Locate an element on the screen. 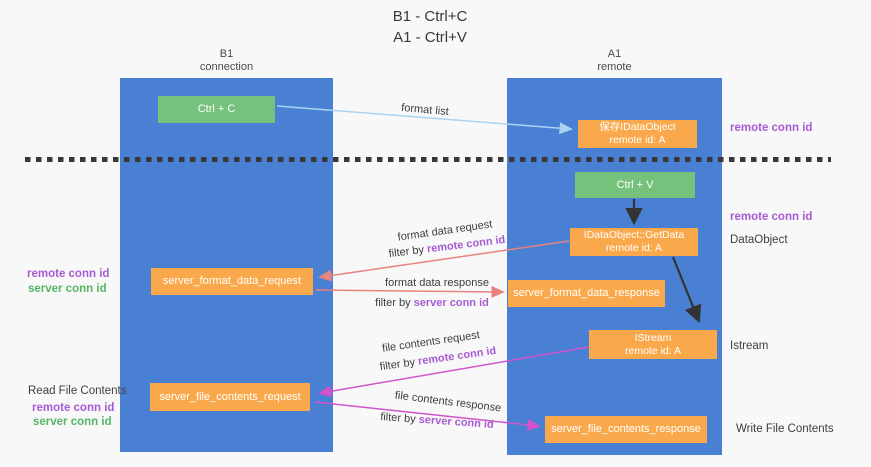  label-istream: Istream is located at coordinates (749, 346).